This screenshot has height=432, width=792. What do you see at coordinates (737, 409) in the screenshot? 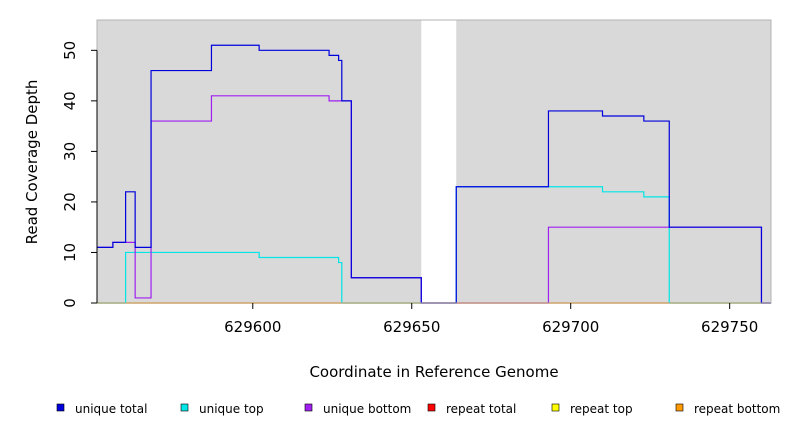
I see `legend-label: repeat bottom` at bounding box center [737, 409].